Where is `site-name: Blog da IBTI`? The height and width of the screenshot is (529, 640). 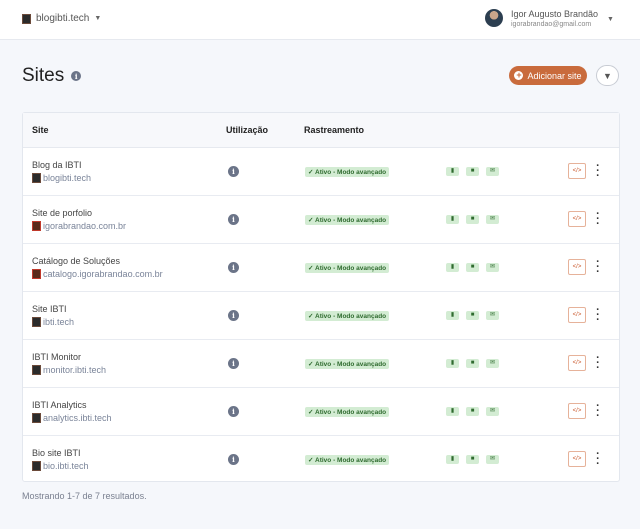 site-name: Blog da IBTI is located at coordinates (57, 165).